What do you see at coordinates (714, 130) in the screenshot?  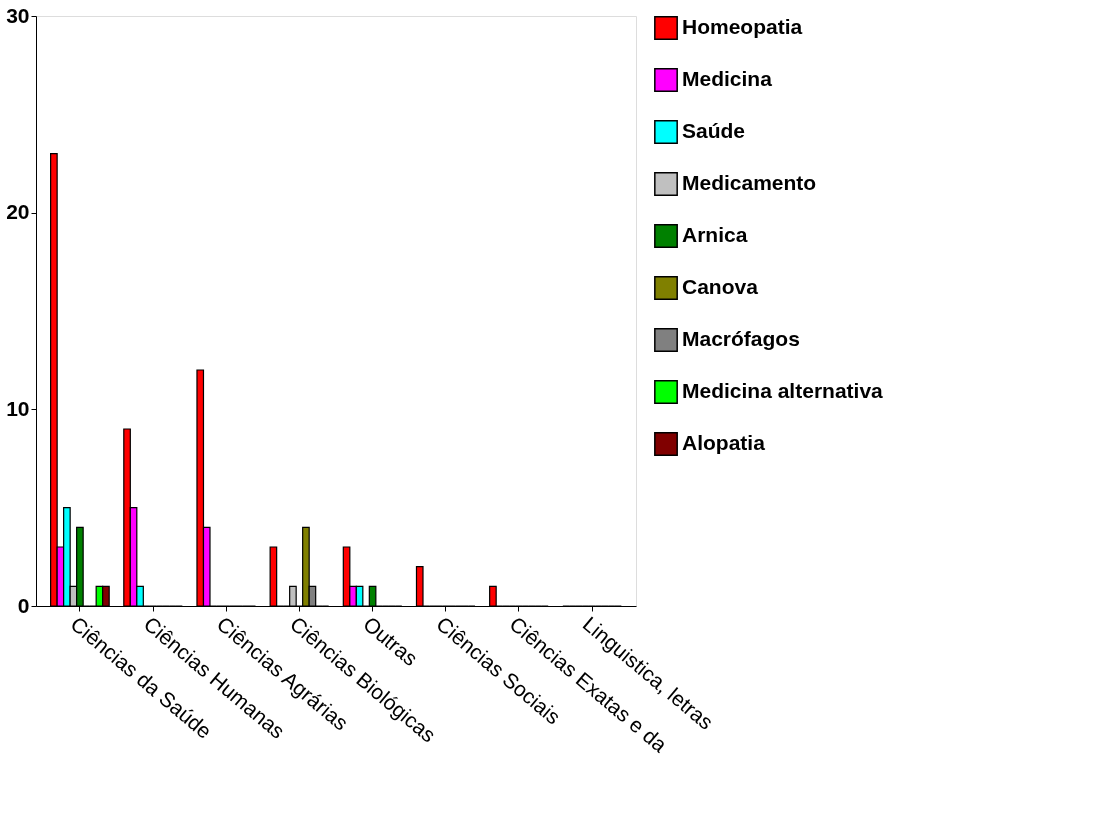 I see `legend-label: Saúde` at bounding box center [714, 130].